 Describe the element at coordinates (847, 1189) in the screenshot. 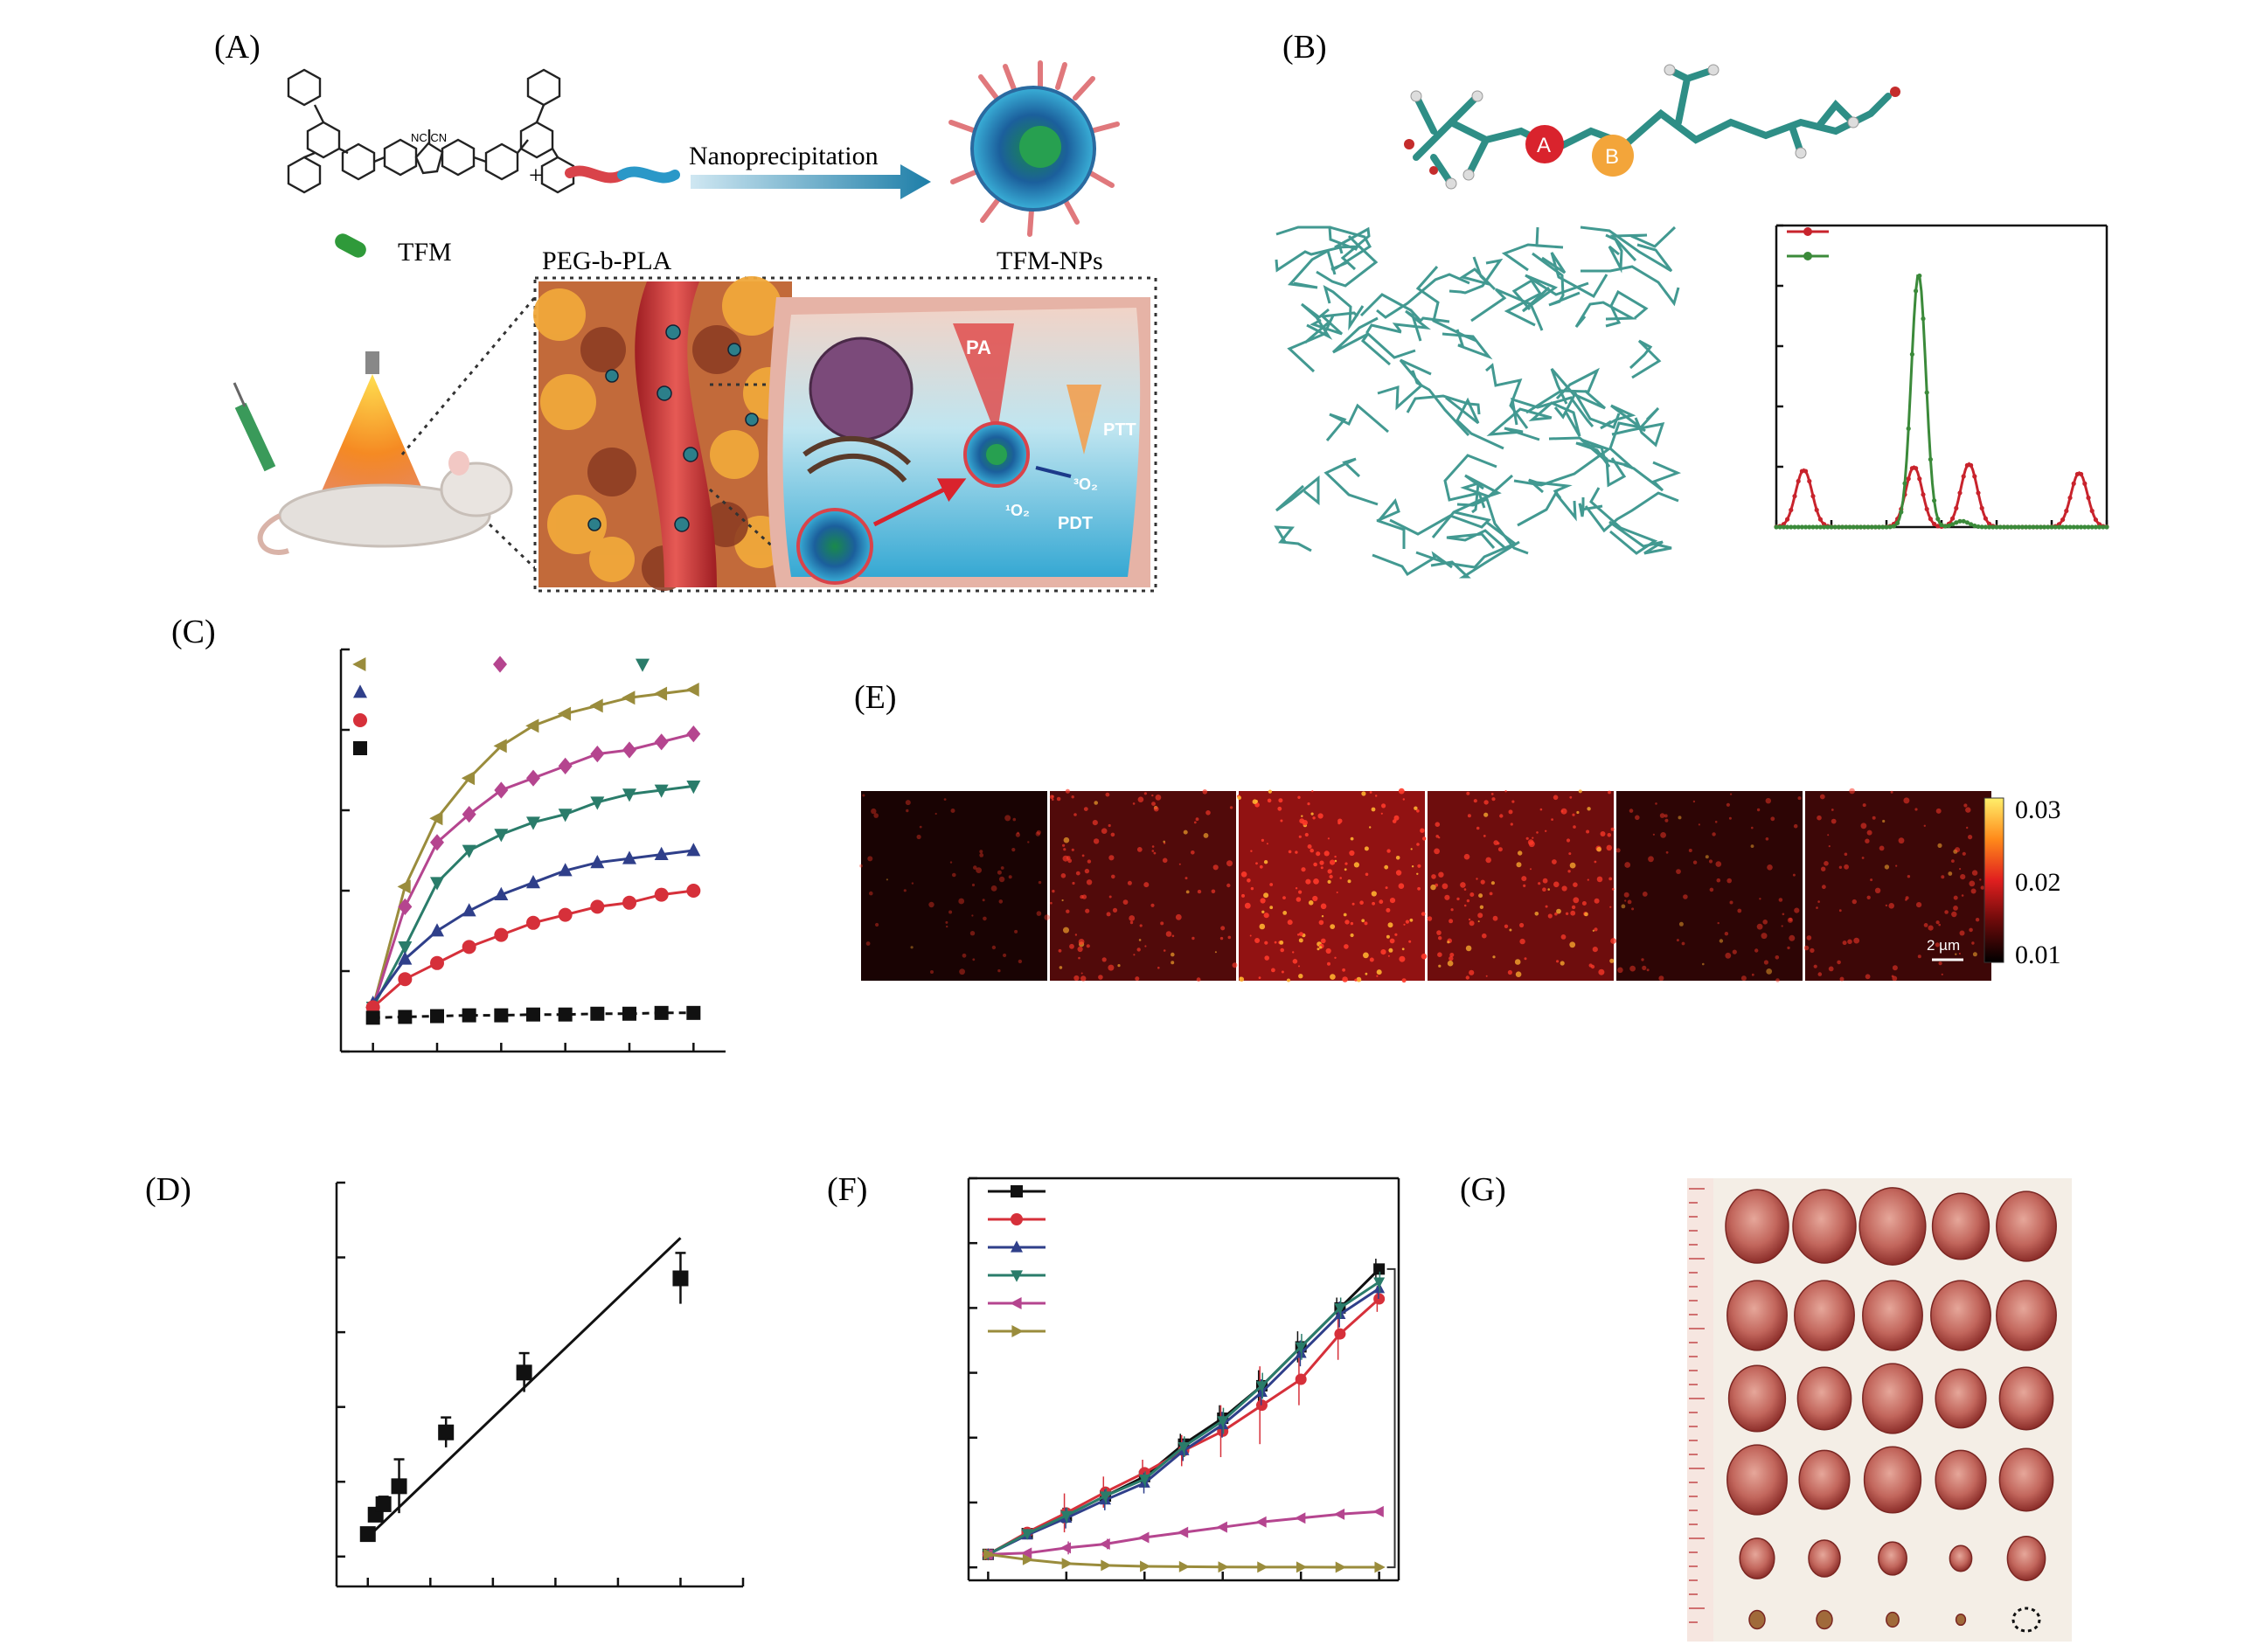

I see `panel-f-label: (F)` at that location.